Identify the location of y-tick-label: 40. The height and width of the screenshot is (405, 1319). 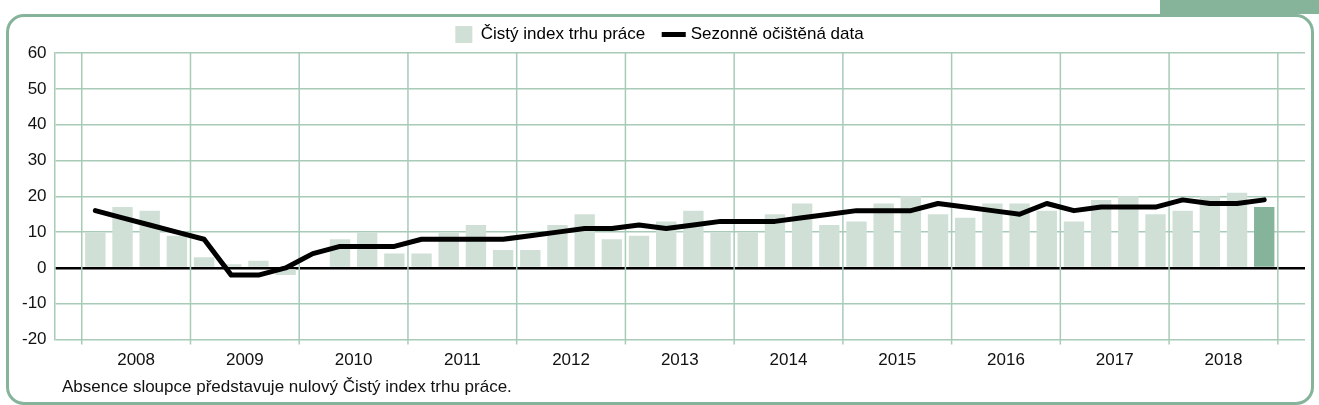
(37, 124).